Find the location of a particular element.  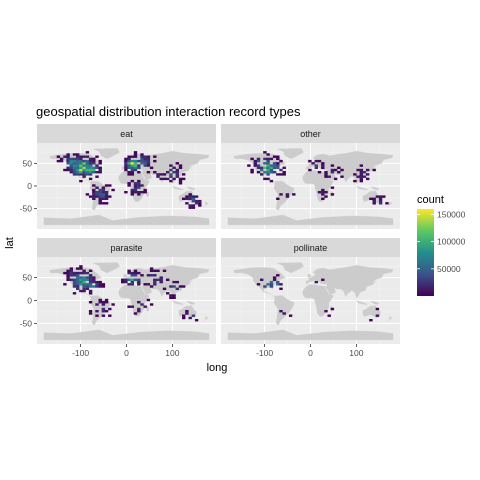

panel-plot-area is located at coordinates (126, 300).